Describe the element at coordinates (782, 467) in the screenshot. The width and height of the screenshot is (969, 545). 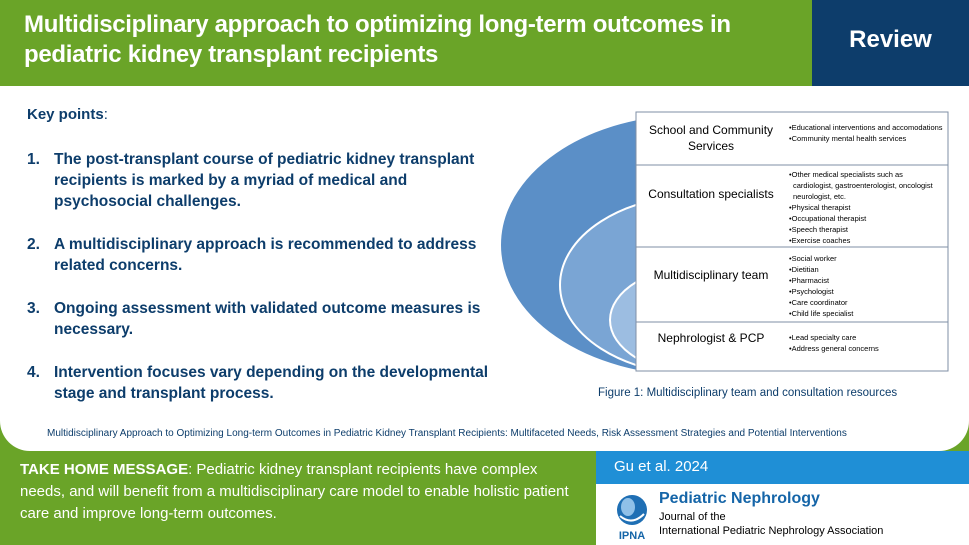
I see `citation-bar: Gu et al. 2024` at that location.